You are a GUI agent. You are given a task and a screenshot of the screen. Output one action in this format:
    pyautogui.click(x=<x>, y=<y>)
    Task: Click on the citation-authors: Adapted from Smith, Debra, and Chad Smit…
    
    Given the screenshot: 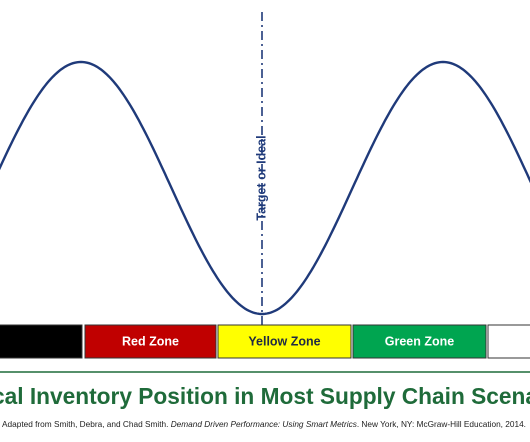 What is the action you would take?
    pyautogui.click(x=86, y=424)
    